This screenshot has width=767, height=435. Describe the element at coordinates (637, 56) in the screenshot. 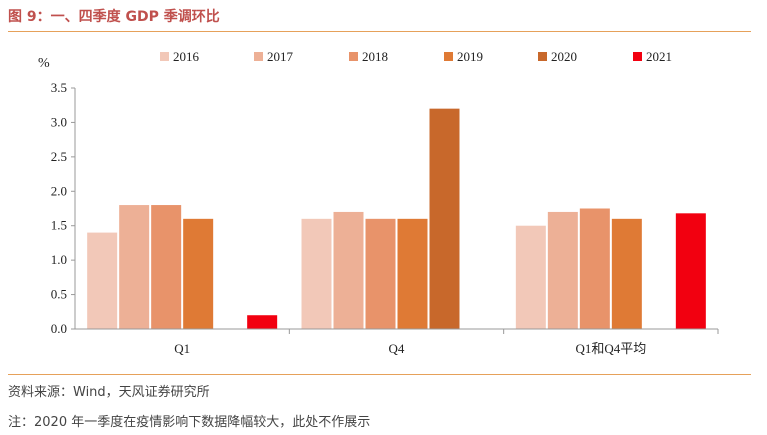

I see `legend-swatch-2021` at that location.